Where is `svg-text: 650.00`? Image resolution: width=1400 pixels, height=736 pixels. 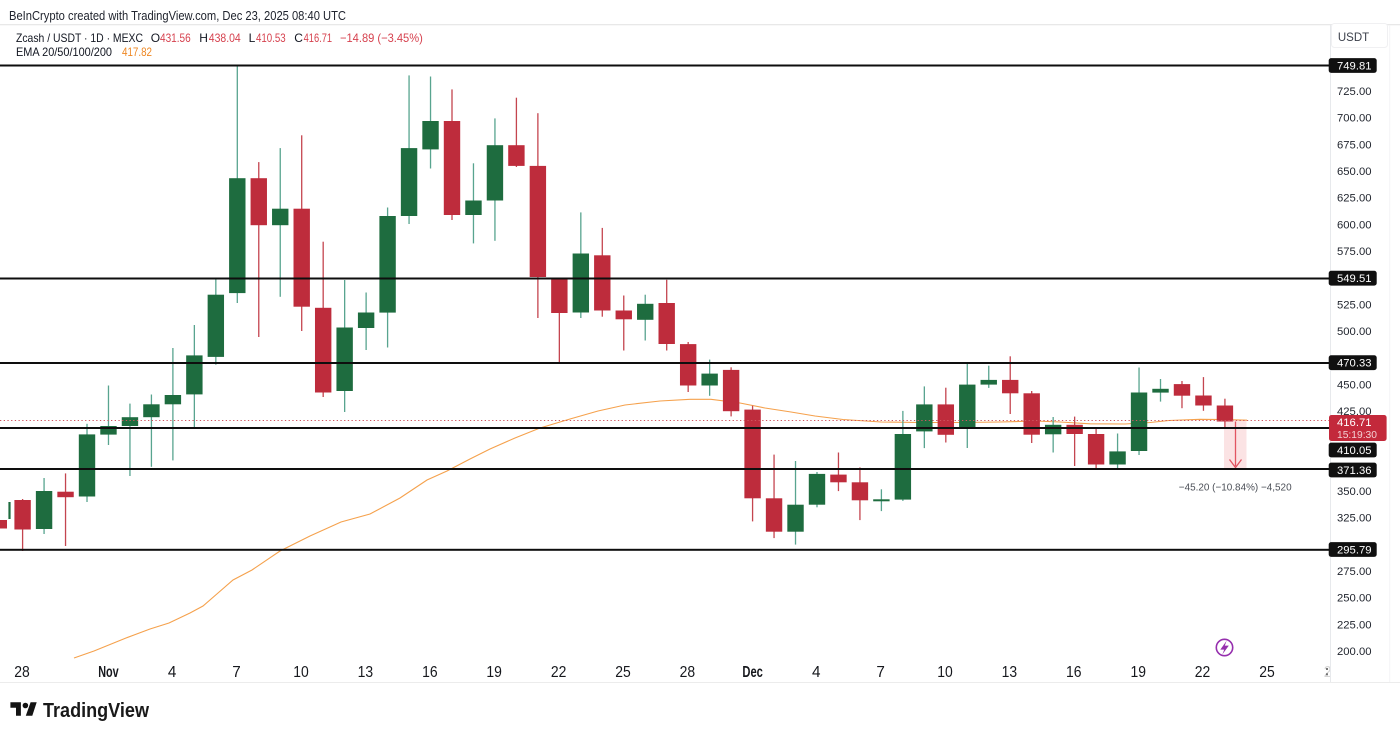 svg-text: 650.00 is located at coordinates (1354, 172).